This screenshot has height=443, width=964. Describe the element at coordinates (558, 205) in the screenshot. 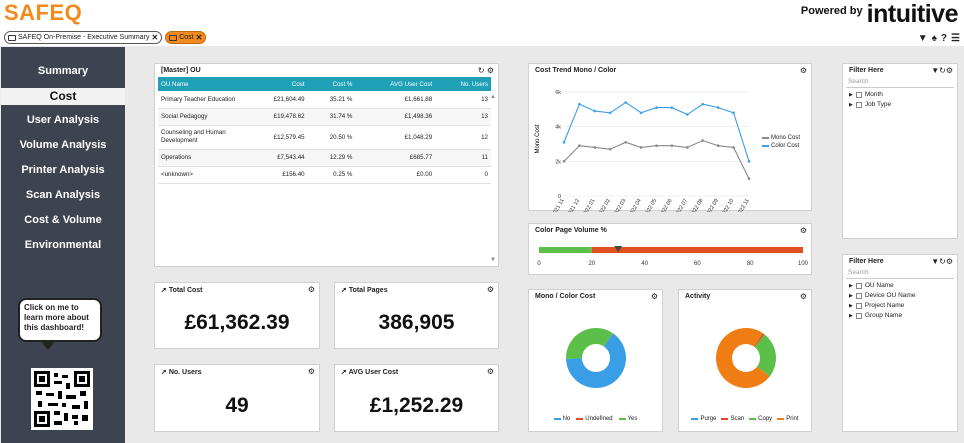

I see `x-tick-label: 2021 11` at that location.